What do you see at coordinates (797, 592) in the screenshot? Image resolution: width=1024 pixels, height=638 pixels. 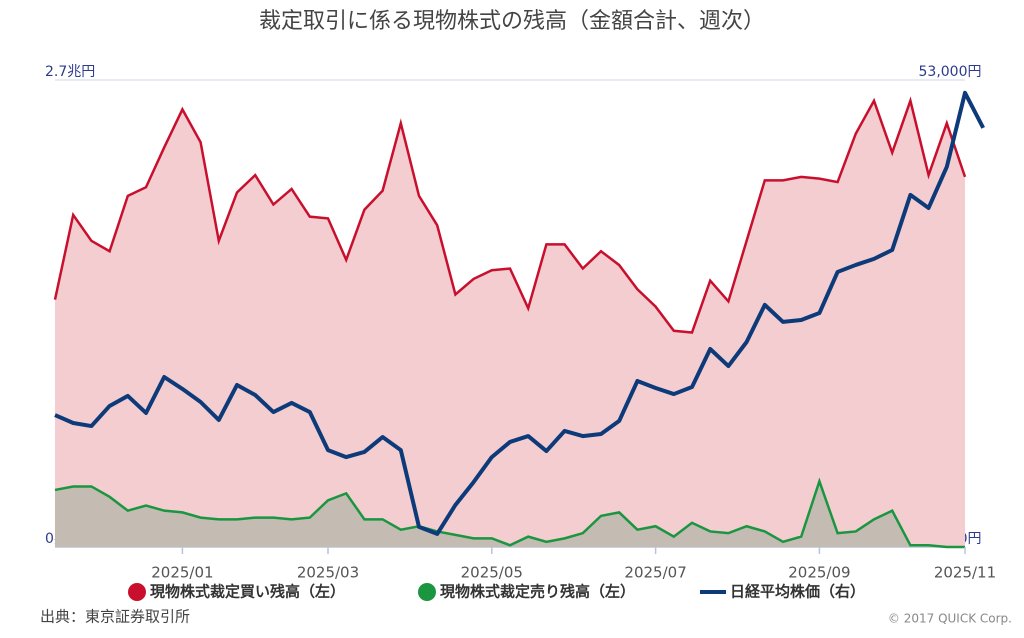 I see `legend-label: 日経平均株価（右）` at bounding box center [797, 592].